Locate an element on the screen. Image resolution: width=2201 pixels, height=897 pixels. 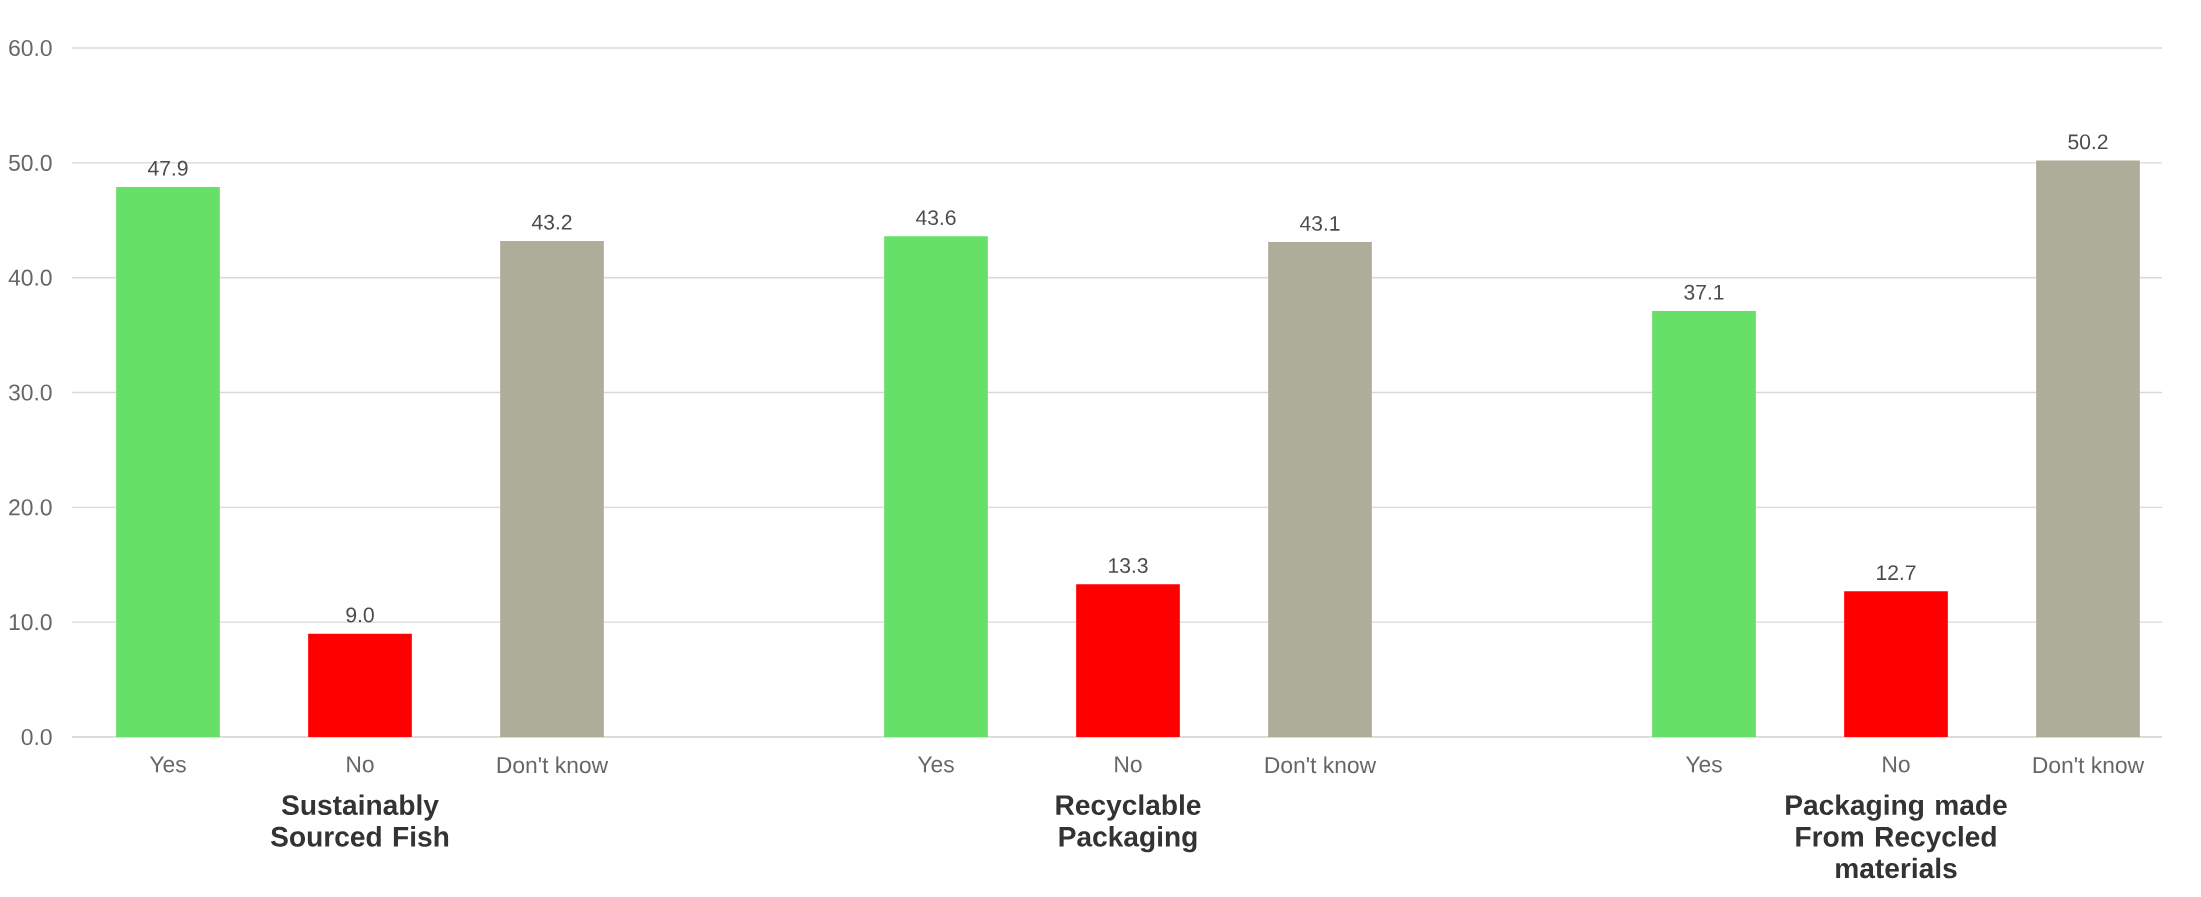
text: Packaging made From Recycled materials is located at coordinates (1896, 836).